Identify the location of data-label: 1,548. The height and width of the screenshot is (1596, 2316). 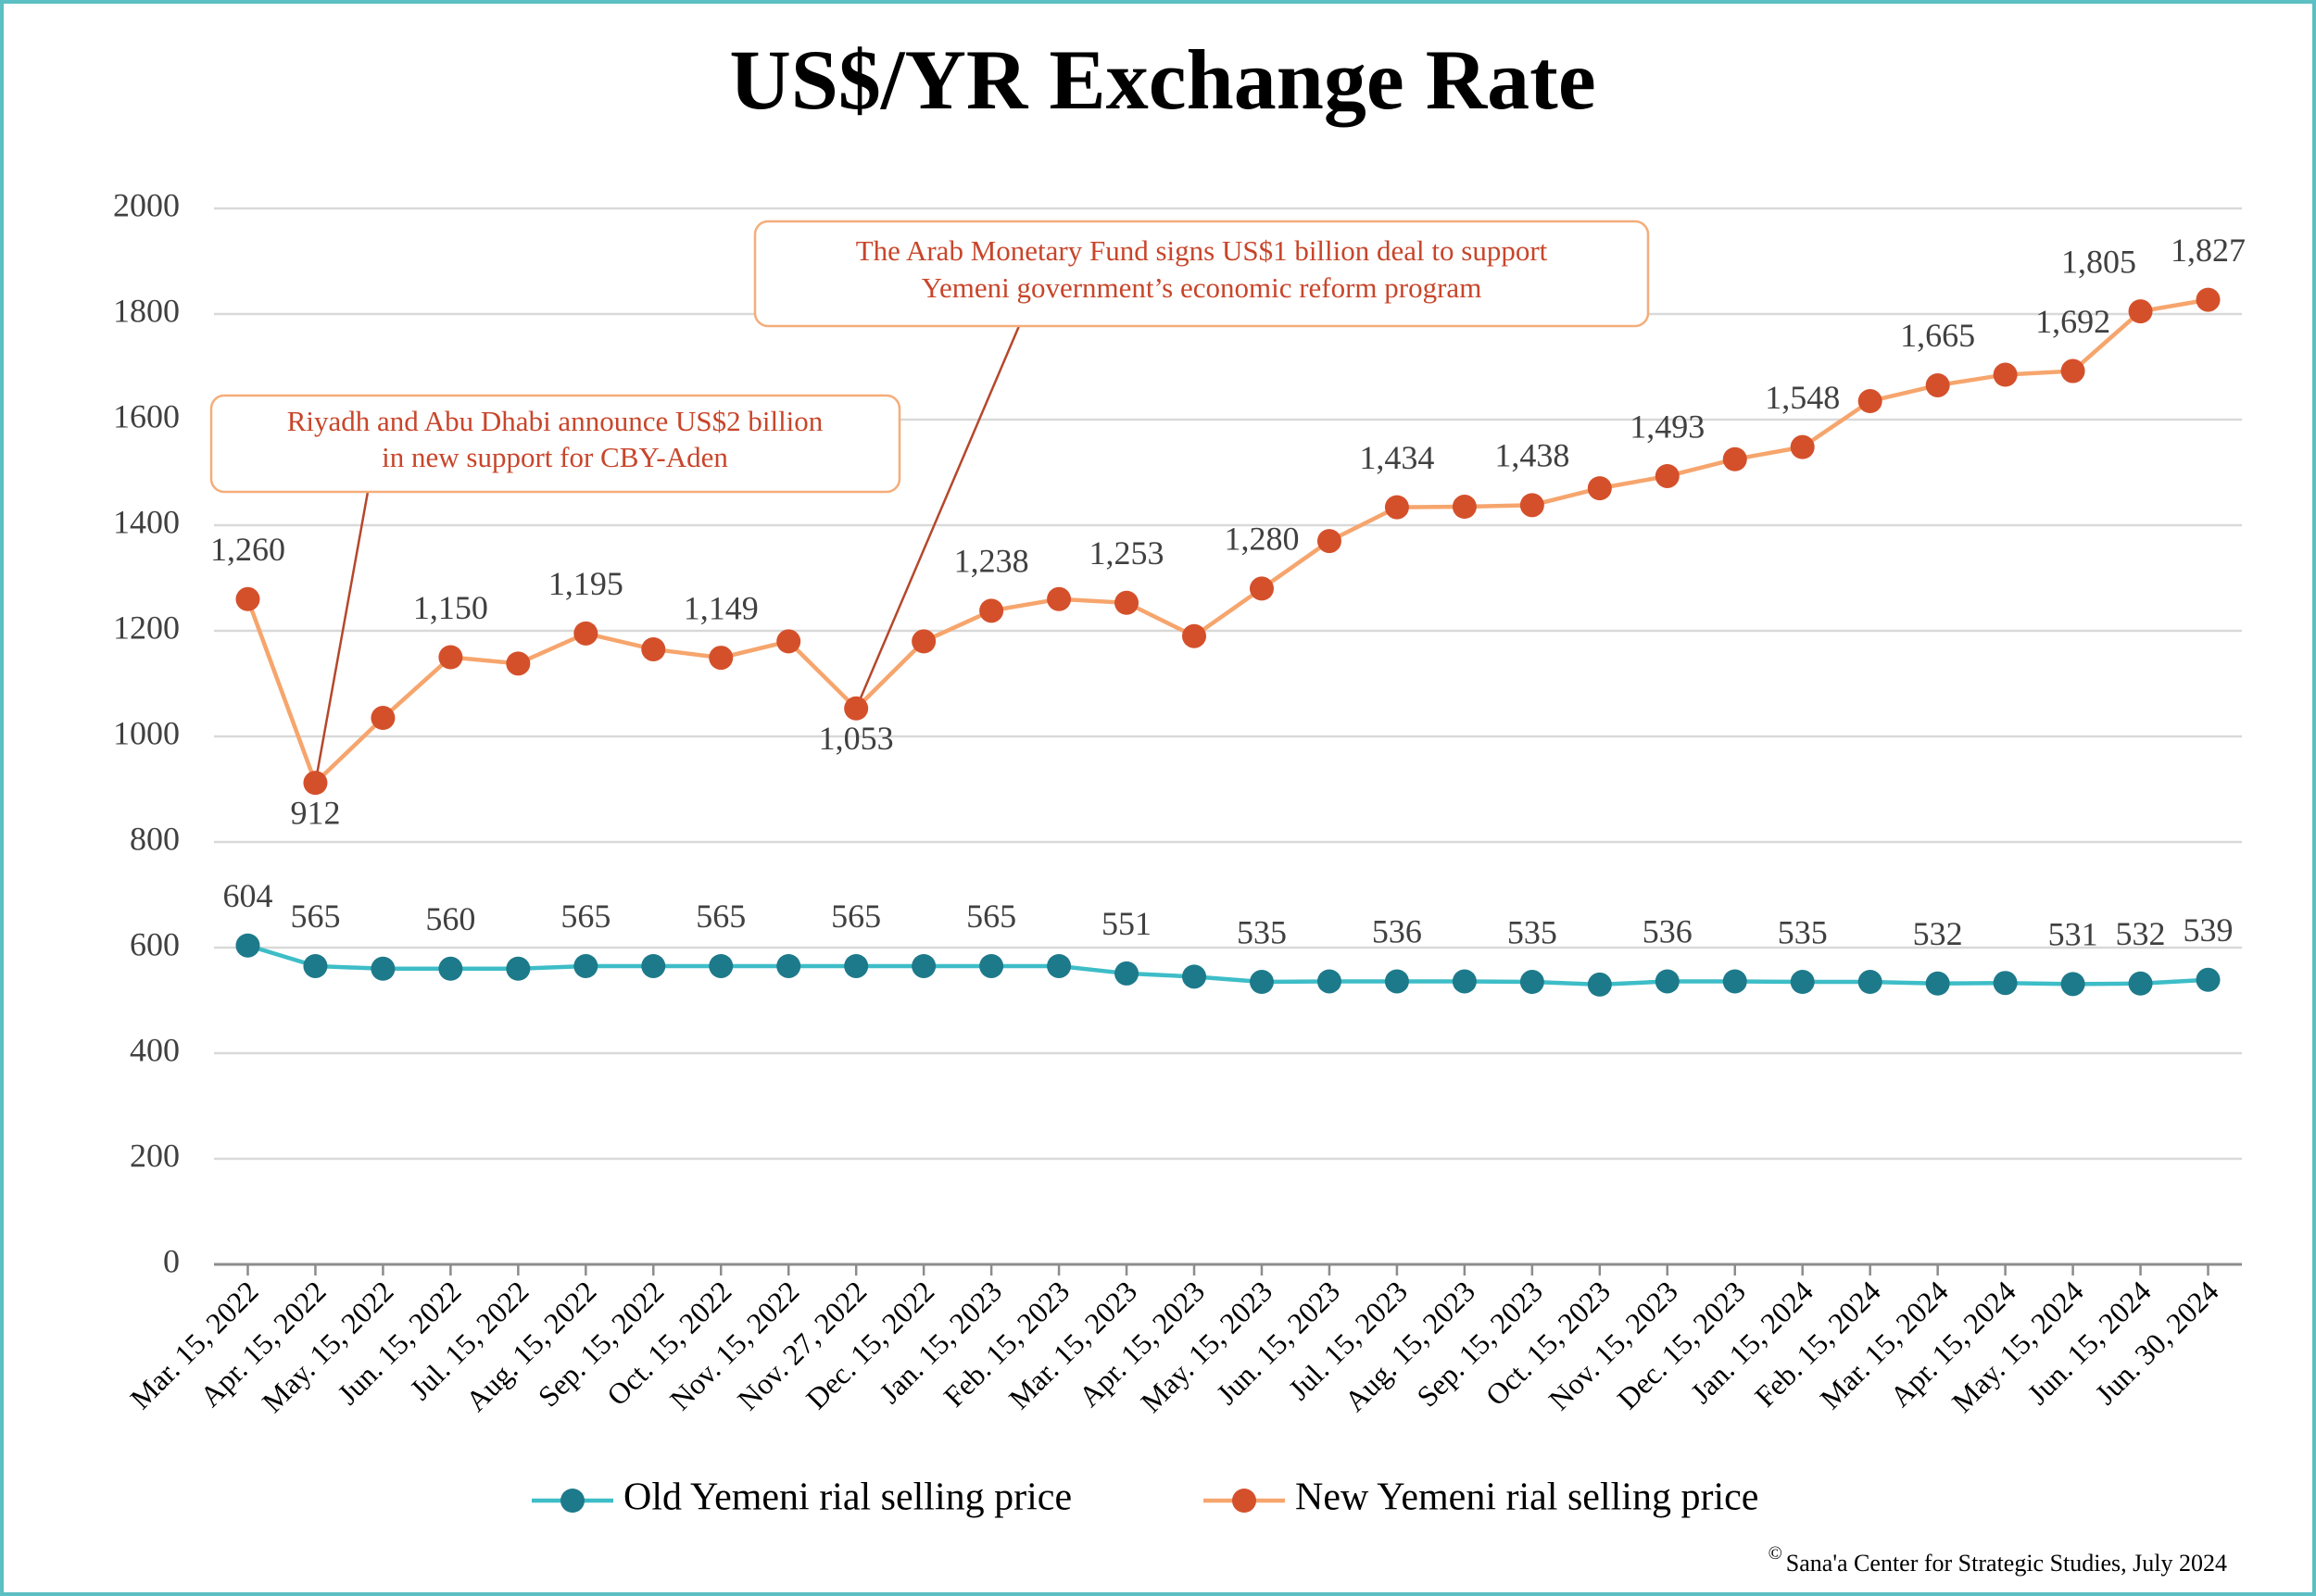
(1802, 397).